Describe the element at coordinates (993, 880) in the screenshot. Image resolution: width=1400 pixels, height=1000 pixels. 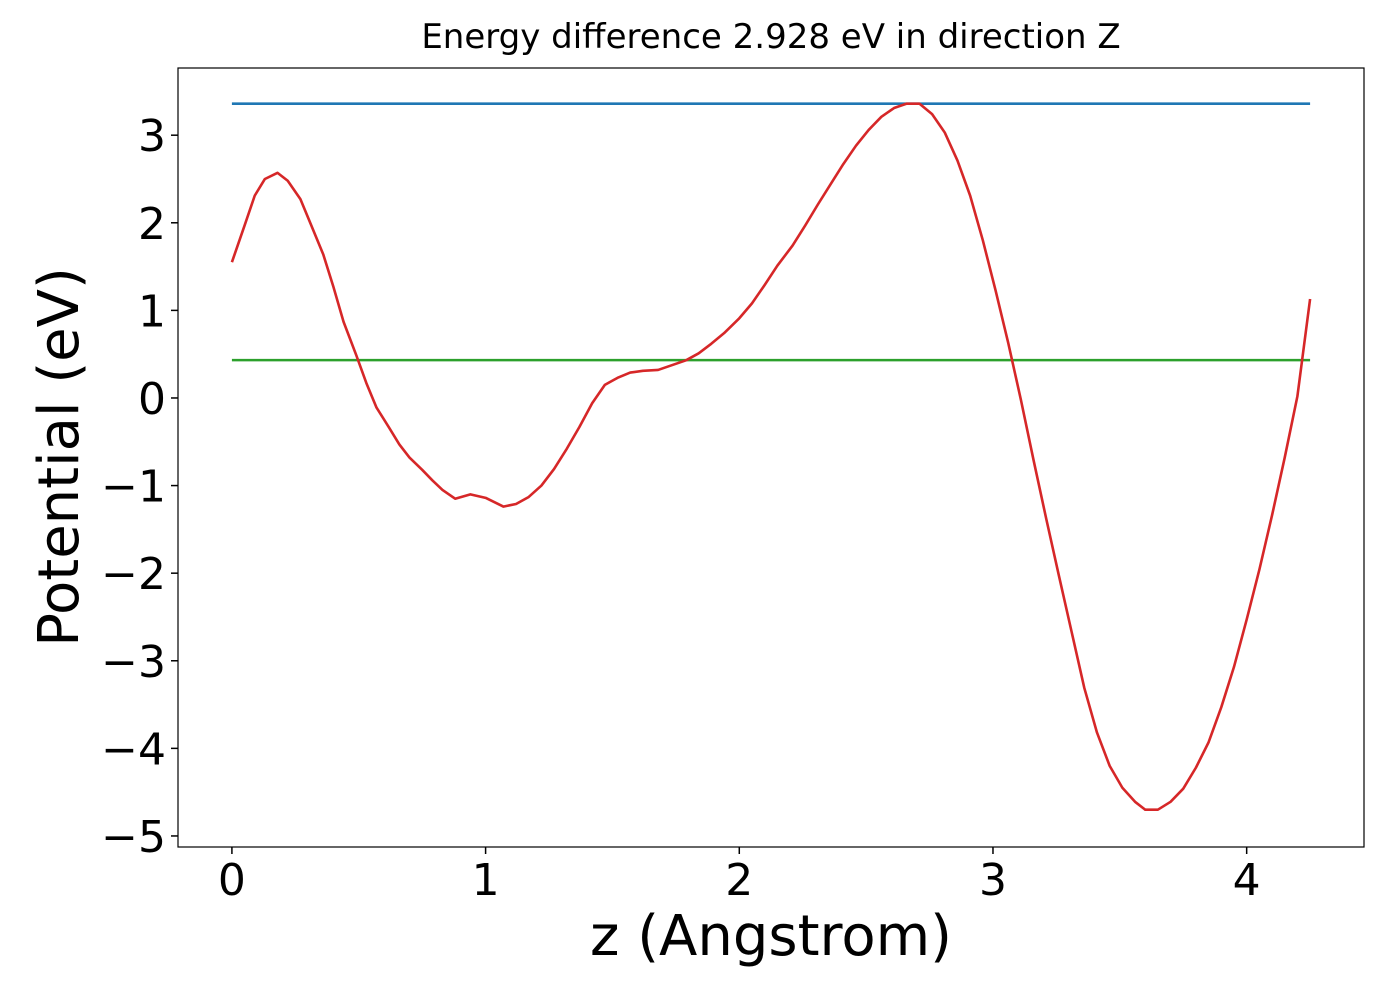
I see `x-tick-label: 3` at that location.